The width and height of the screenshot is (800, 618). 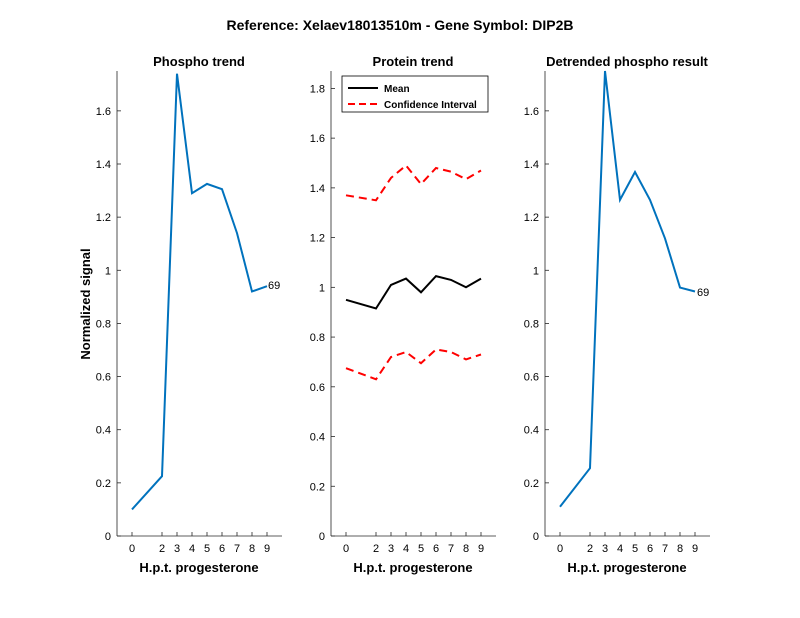 I want to click on legend: Mean Confidence Interval, so click(x=415, y=94).